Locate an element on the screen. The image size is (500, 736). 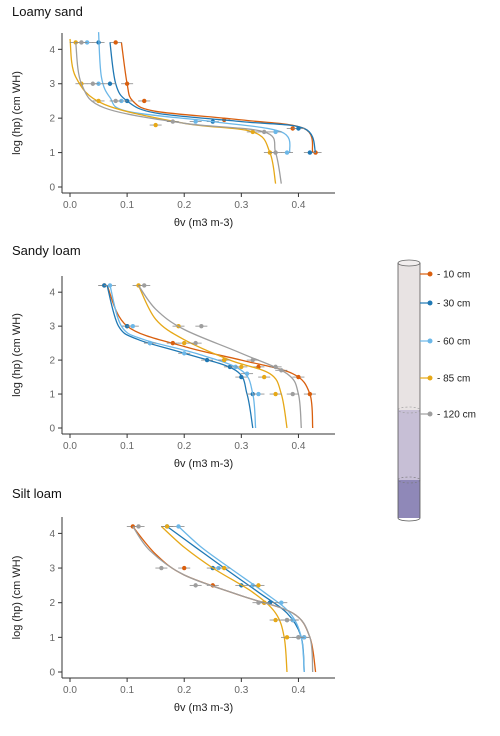
y-axis-title: log (hp) (cm WH) is located at coordinates (17, 598).